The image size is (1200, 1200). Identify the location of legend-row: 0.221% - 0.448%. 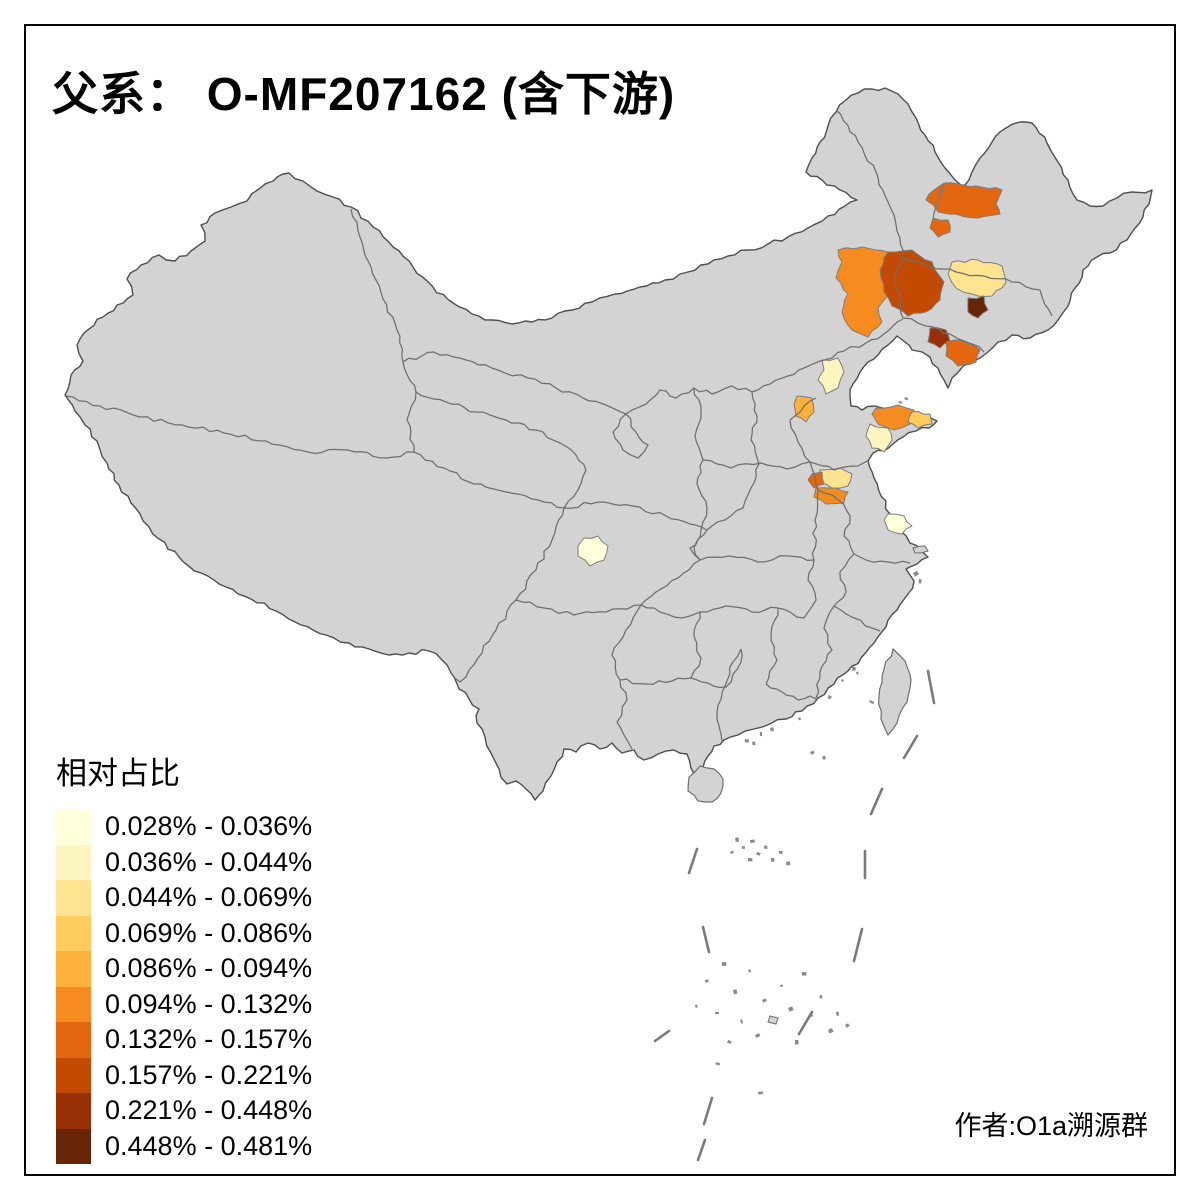
(184, 1111).